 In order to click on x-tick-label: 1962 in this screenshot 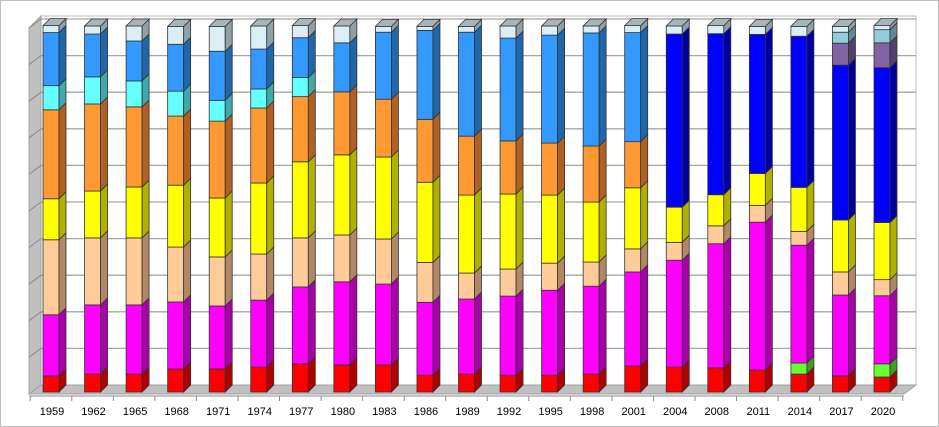, I will do `click(93, 412)`.